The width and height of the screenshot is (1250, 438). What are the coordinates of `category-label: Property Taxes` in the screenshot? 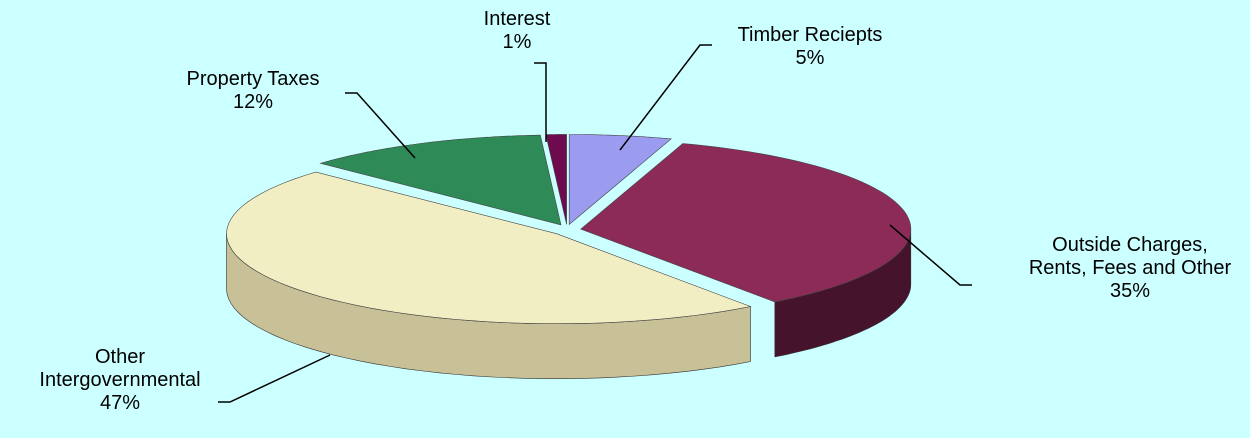 It's located at (253, 79).